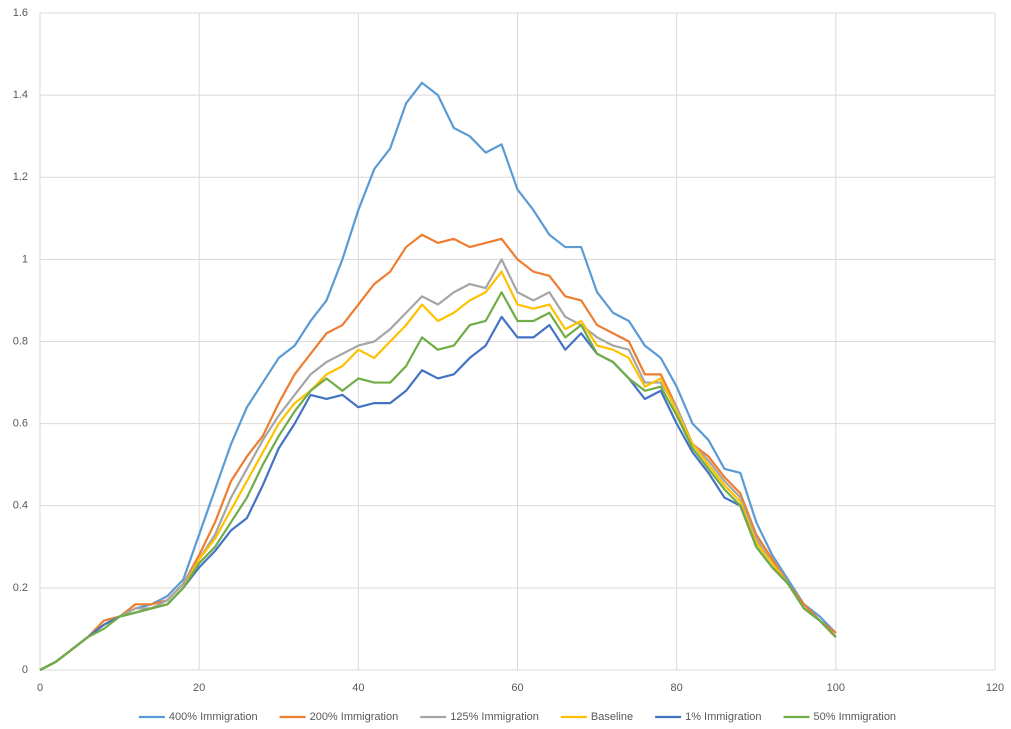  I want to click on y-tick-label: 1.2, so click(20, 177).